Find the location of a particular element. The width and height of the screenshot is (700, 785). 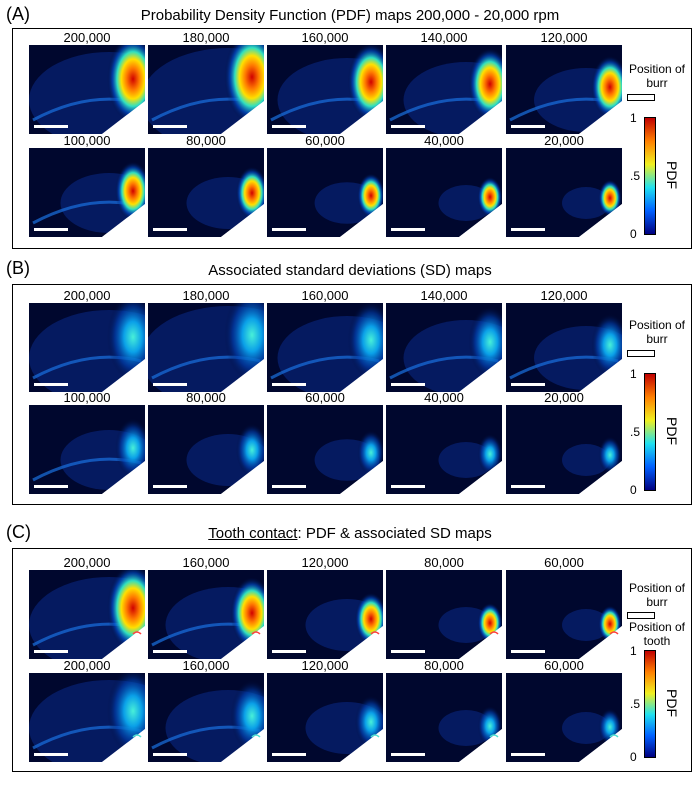

colorbar-tick-label: 1 is located at coordinates (633, 374).